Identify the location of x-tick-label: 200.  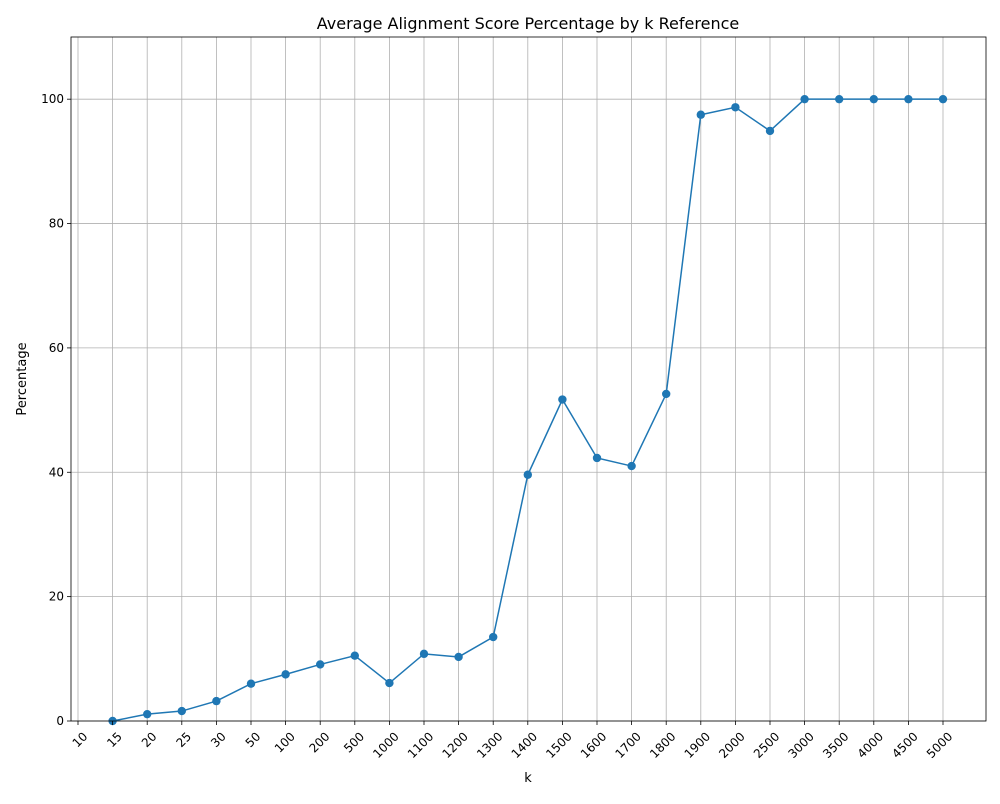
(319, 742).